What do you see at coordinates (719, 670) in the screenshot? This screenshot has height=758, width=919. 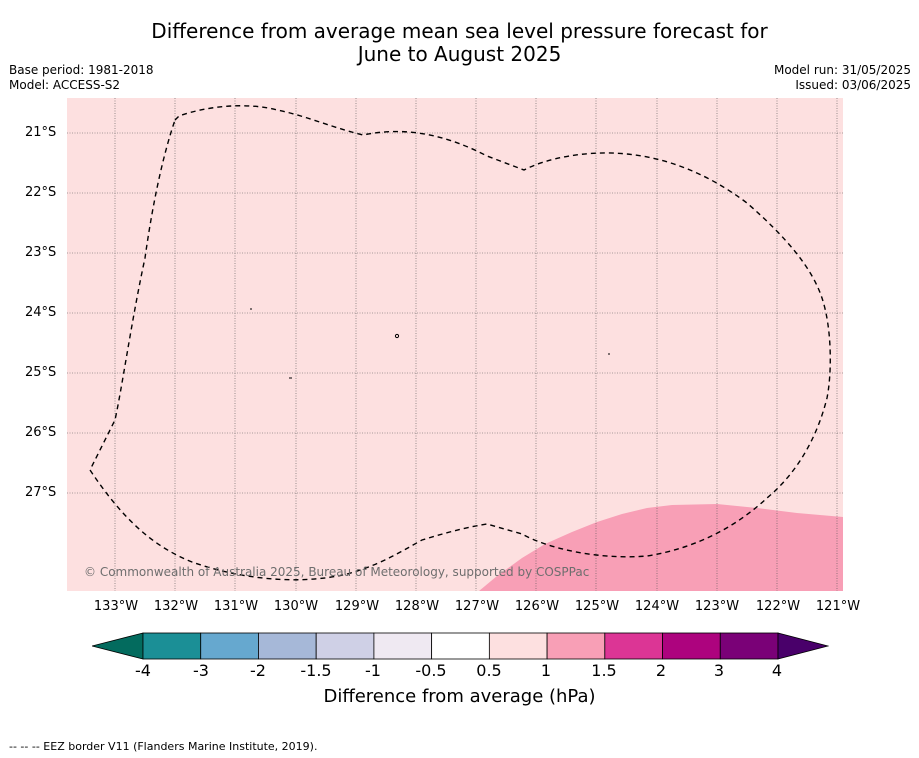 I see `colorbar-tick-label: 3` at bounding box center [719, 670].